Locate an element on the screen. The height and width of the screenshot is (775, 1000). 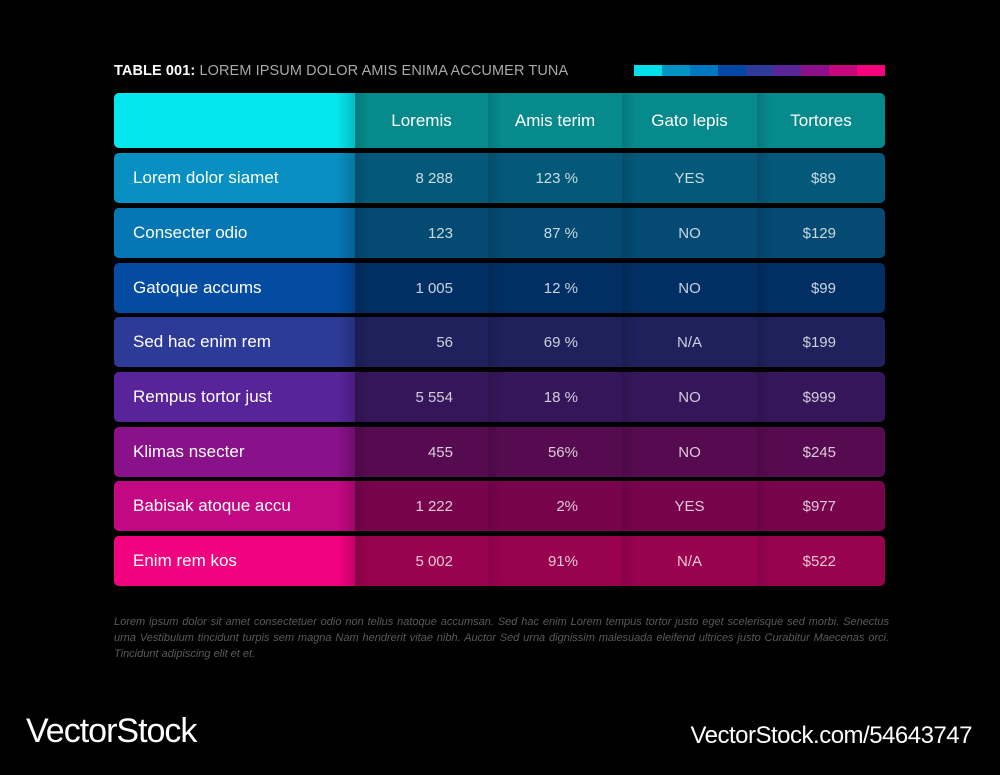
row-label: Consecter odio is located at coordinates (234, 233).